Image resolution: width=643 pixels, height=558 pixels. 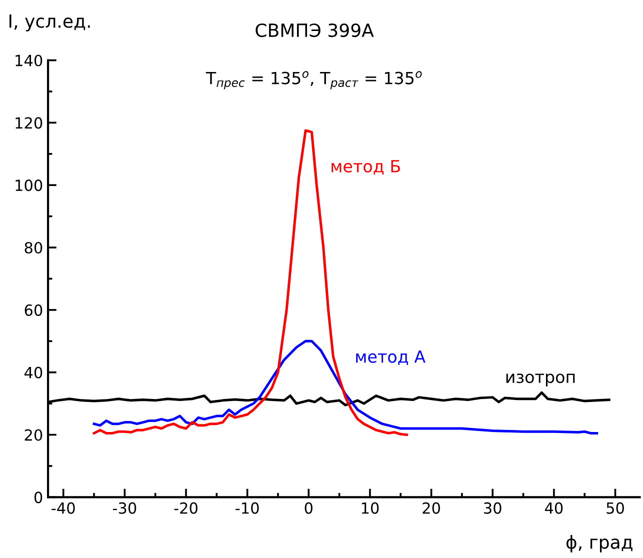 I want to click on line-series, so click(x=345, y=387).